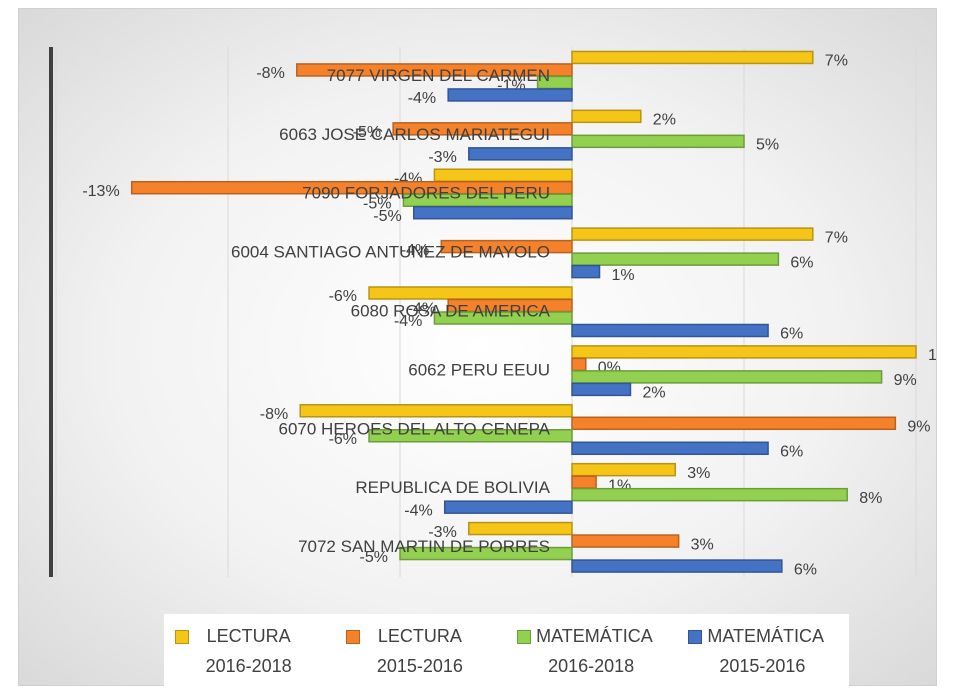 This screenshot has height=694, width=953. Describe the element at coordinates (870, 498) in the screenshot. I see `data-label: 8%` at that location.